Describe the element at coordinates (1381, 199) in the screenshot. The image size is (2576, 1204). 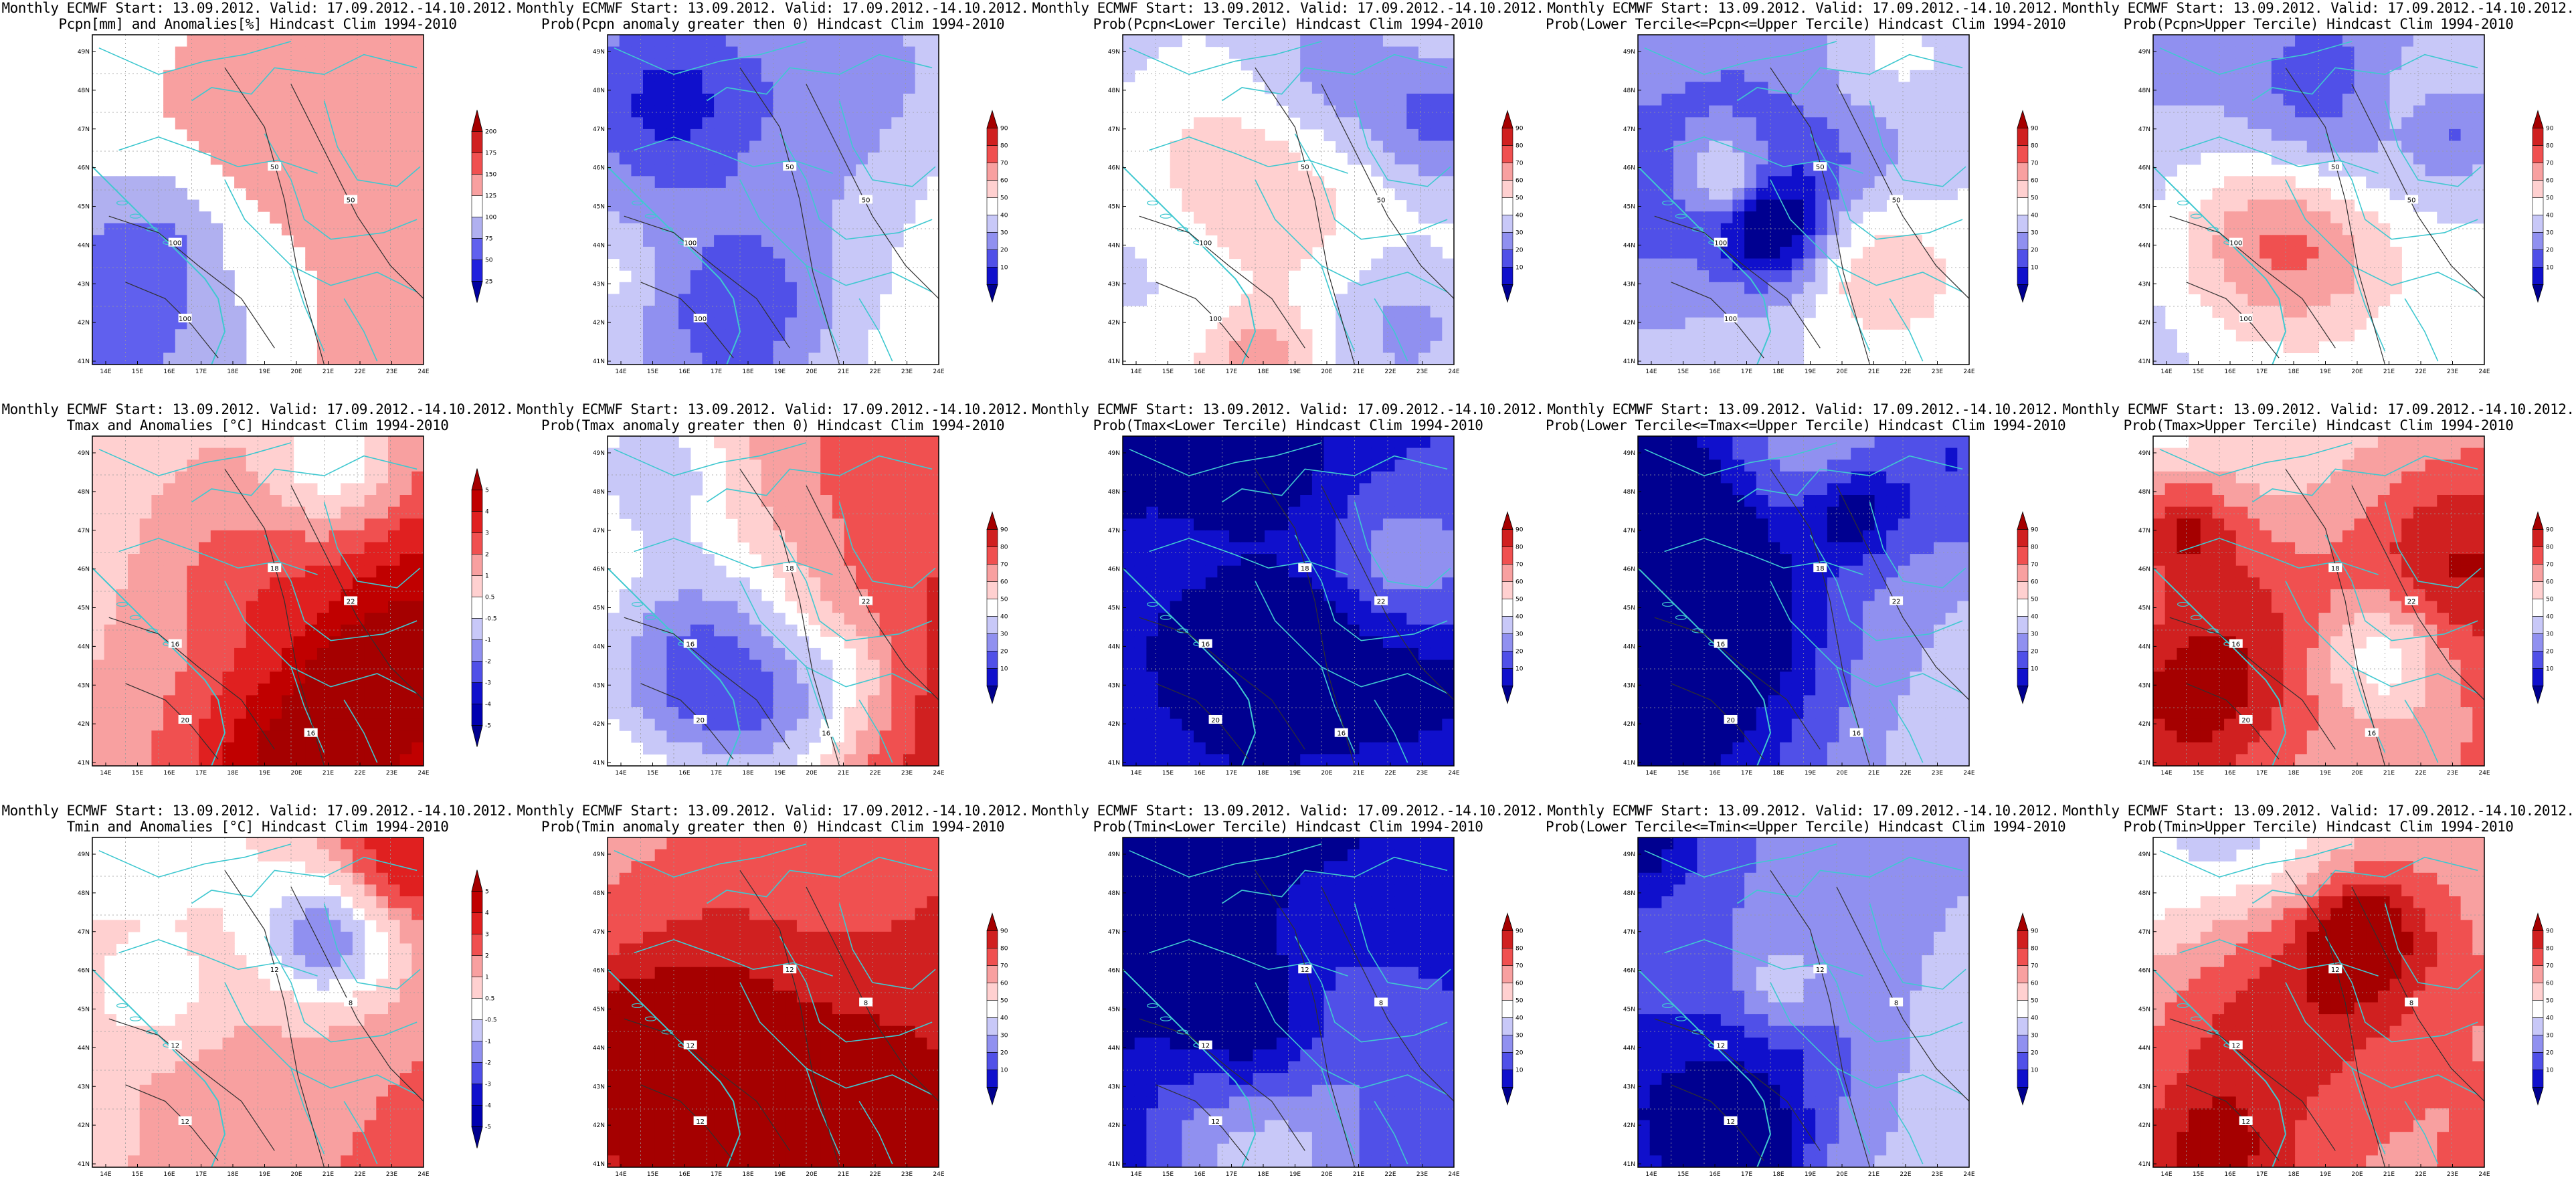
I see `contour-label-bg` at that location.